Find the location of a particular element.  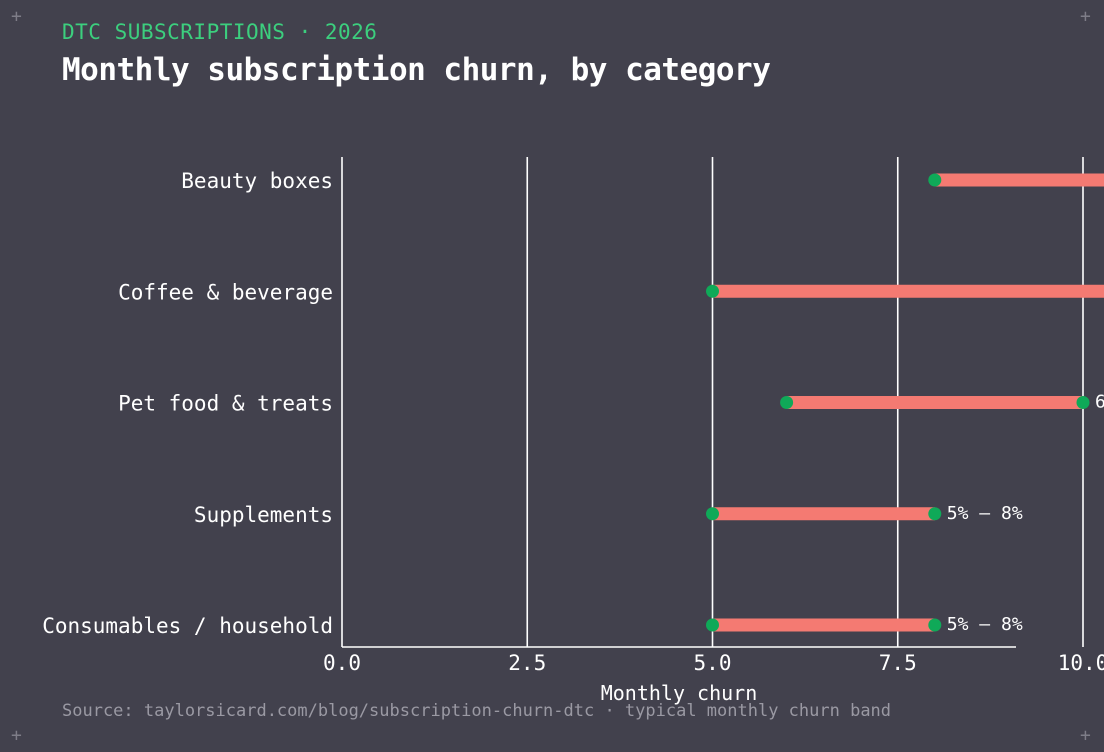

x-tick-label: 7.5 is located at coordinates (898, 663).